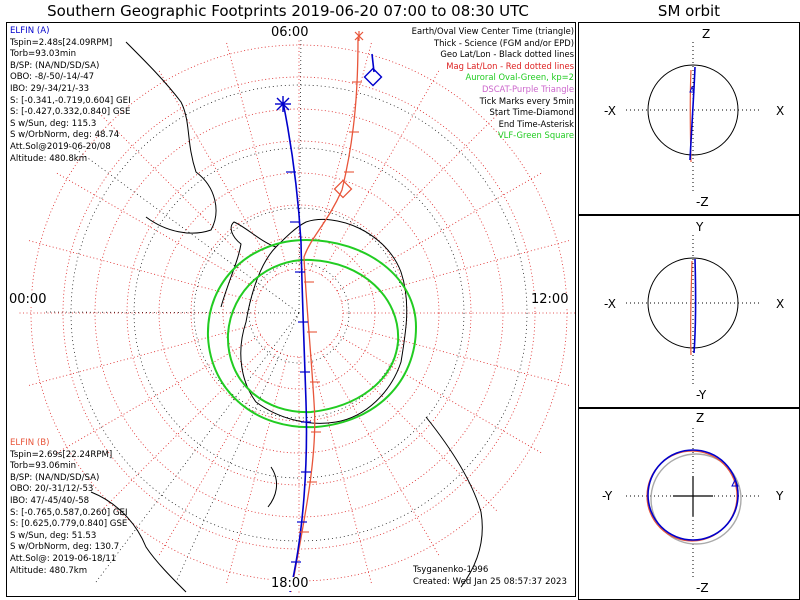  Describe the element at coordinates (50, 88) in the screenshot. I see `elfin-a-line: IBO: 29/-34/21/-33` at that location.